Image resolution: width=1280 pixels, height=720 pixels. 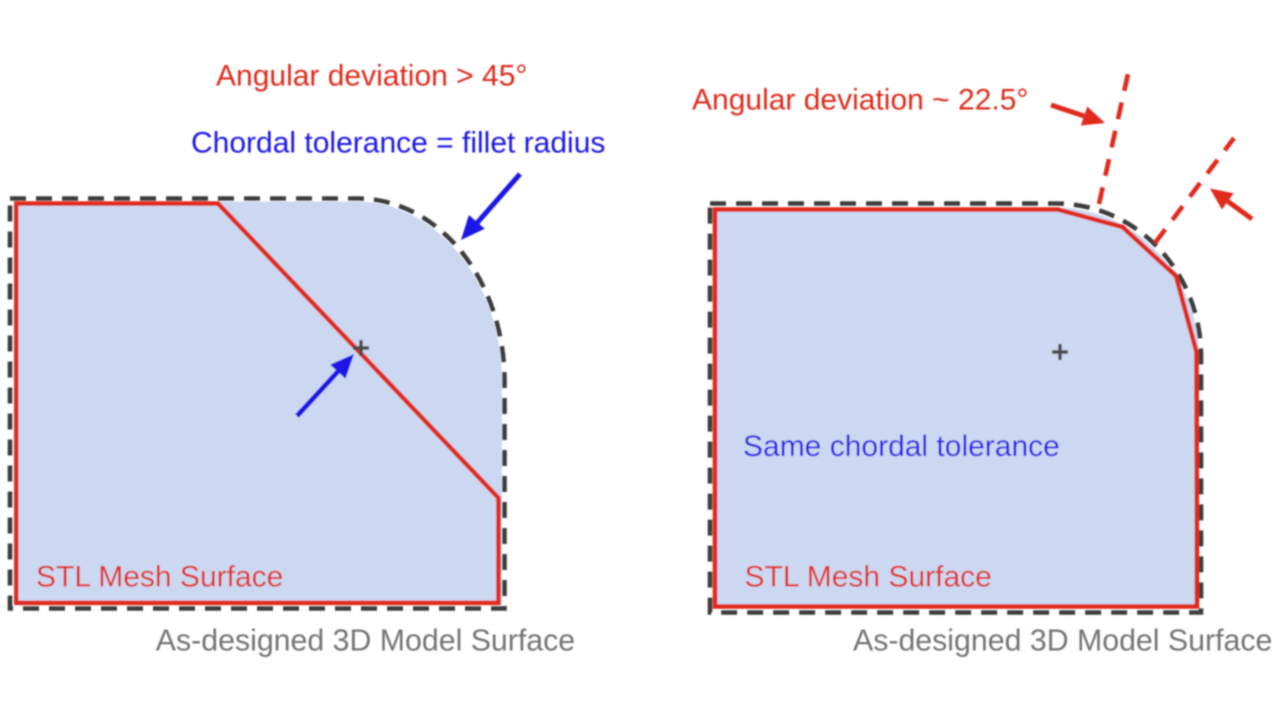 I want to click on svg-text: Angular deviation > 45°, so click(x=371, y=76).